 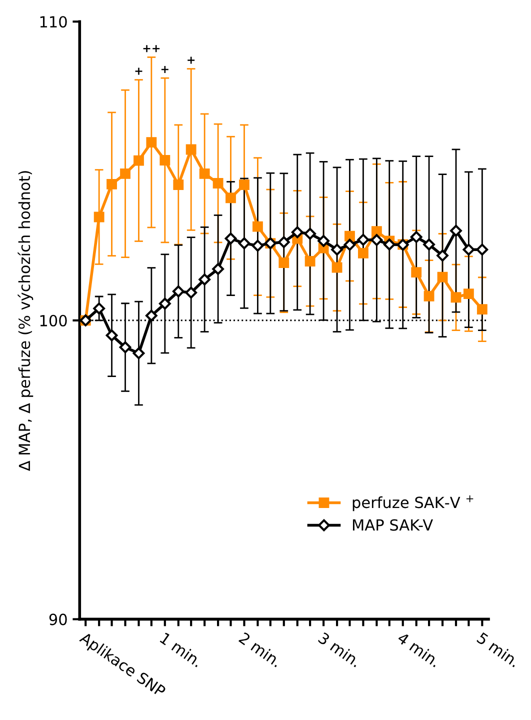 What do you see at coordinates (260, 650) in the screenshot?
I see `x-tick-label: 2 min.` at bounding box center [260, 650].